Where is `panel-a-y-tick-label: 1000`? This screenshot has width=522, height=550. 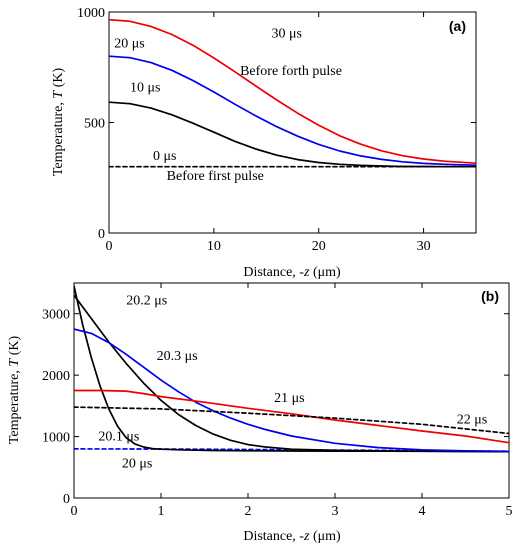 panel-a-y-tick-label: 1000 is located at coordinates (91, 13).